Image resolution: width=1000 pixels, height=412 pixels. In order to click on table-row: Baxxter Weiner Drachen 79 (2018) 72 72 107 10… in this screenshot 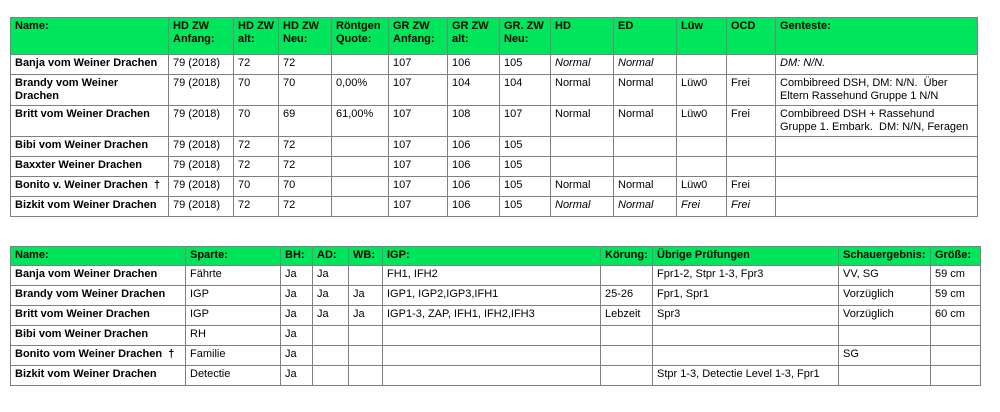, I will do `click(494, 166)`.